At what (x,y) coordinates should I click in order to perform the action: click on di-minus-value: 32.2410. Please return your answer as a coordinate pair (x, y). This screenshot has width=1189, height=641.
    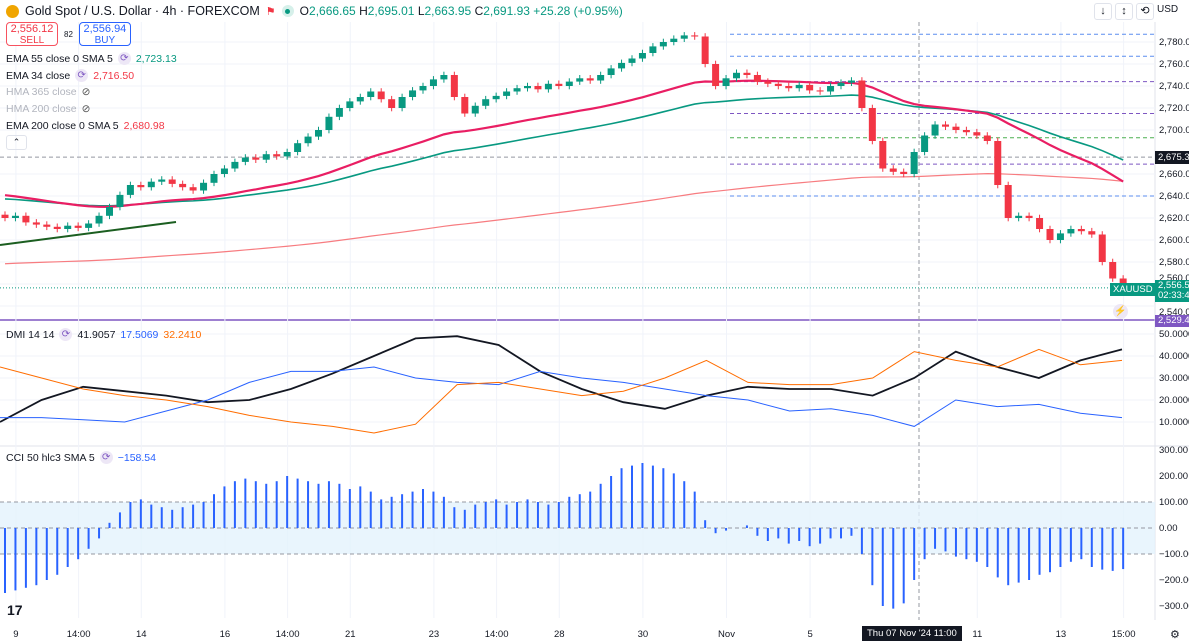
    Looking at the image, I should click on (182, 334).